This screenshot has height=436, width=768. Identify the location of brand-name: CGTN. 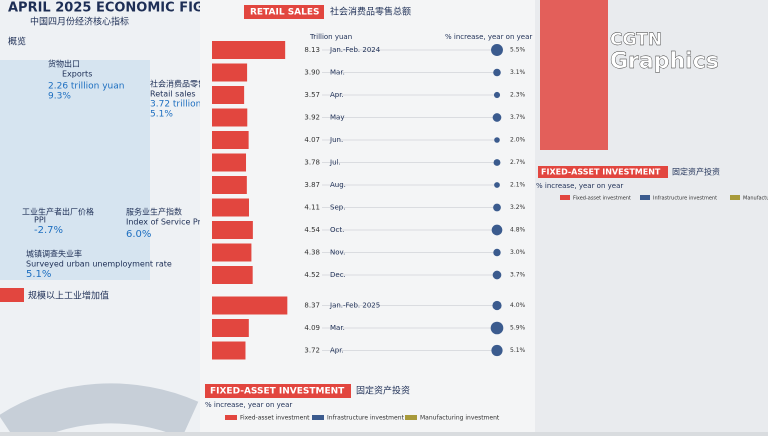
(636, 40).